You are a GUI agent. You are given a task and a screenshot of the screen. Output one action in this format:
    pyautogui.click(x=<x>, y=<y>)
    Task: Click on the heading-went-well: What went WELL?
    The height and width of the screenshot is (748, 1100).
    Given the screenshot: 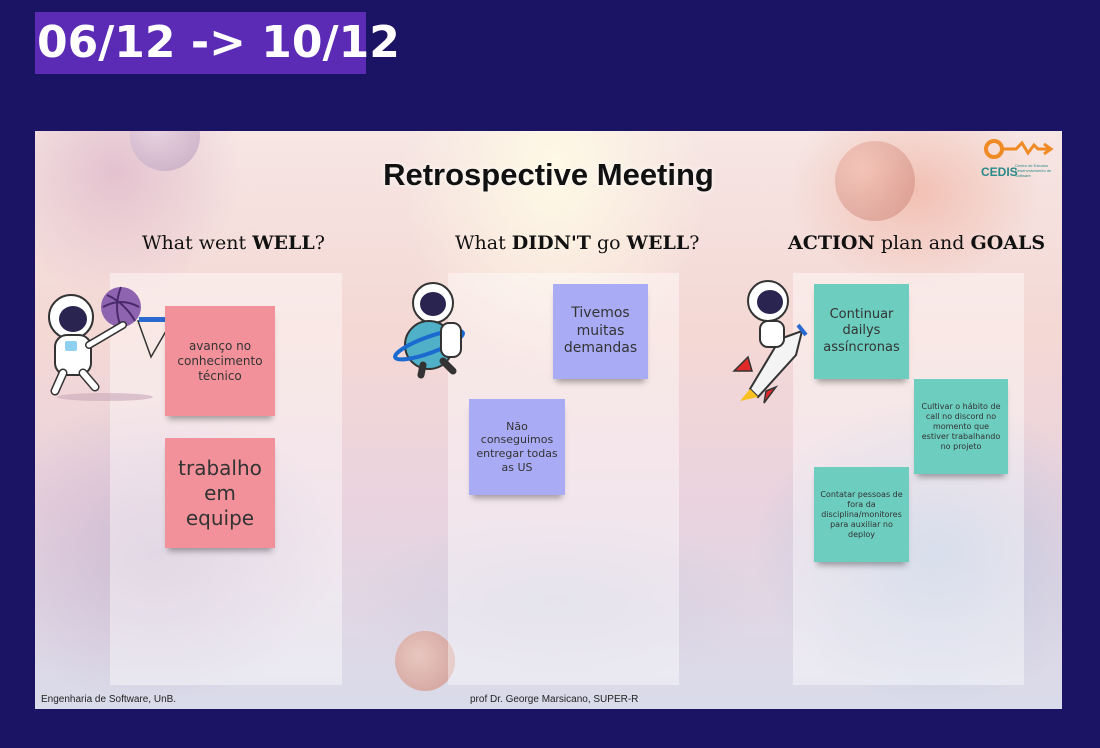 What is the action you would take?
    pyautogui.click(x=233, y=243)
    